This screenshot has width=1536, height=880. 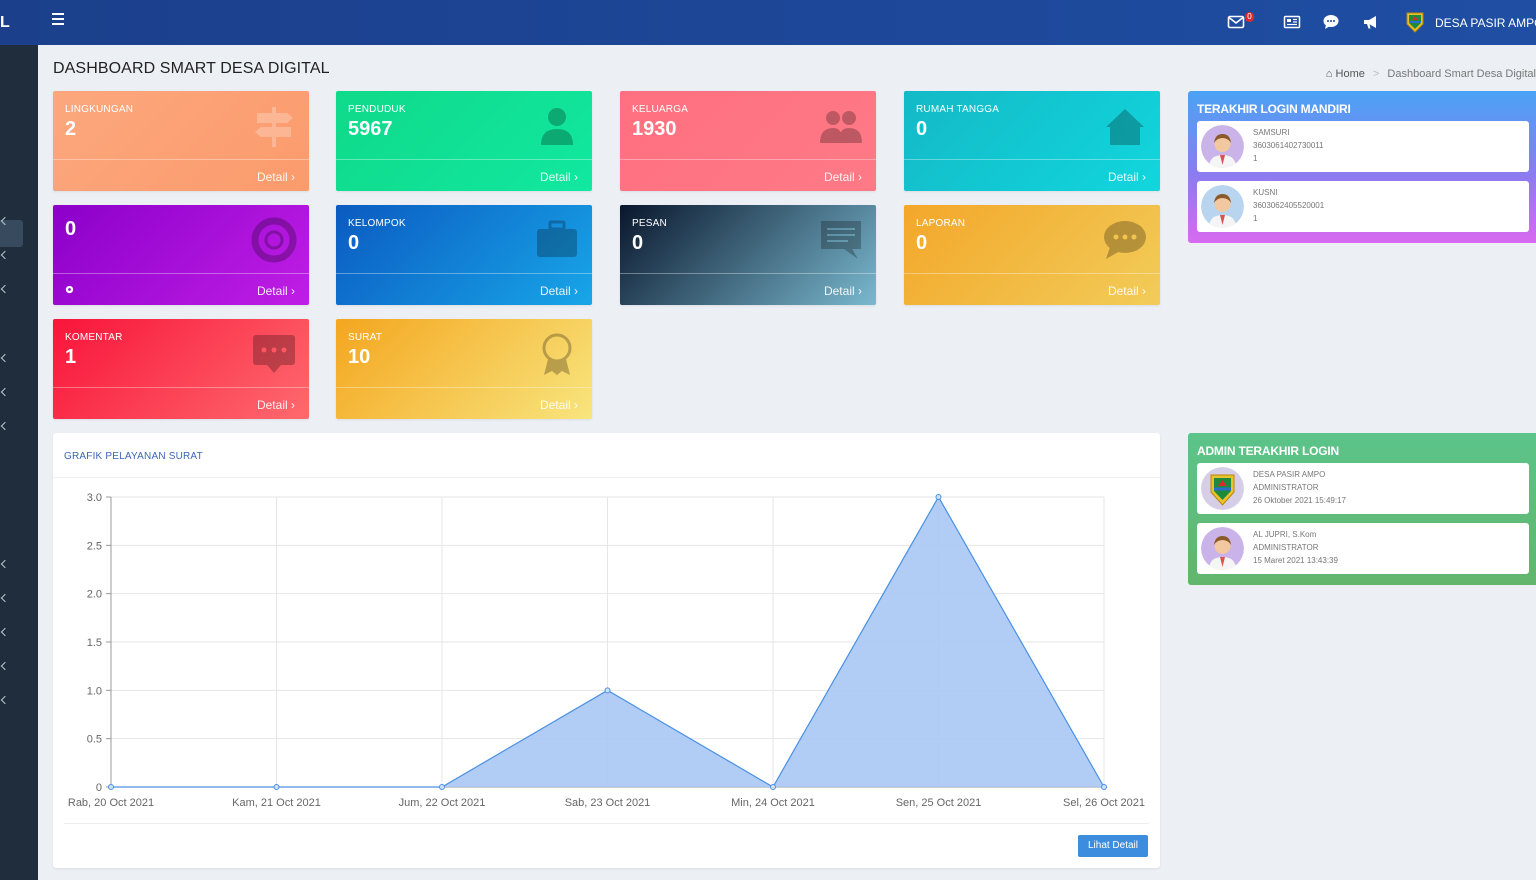 I want to click on chart-y-tick-label: 0.5, so click(x=94, y=740).